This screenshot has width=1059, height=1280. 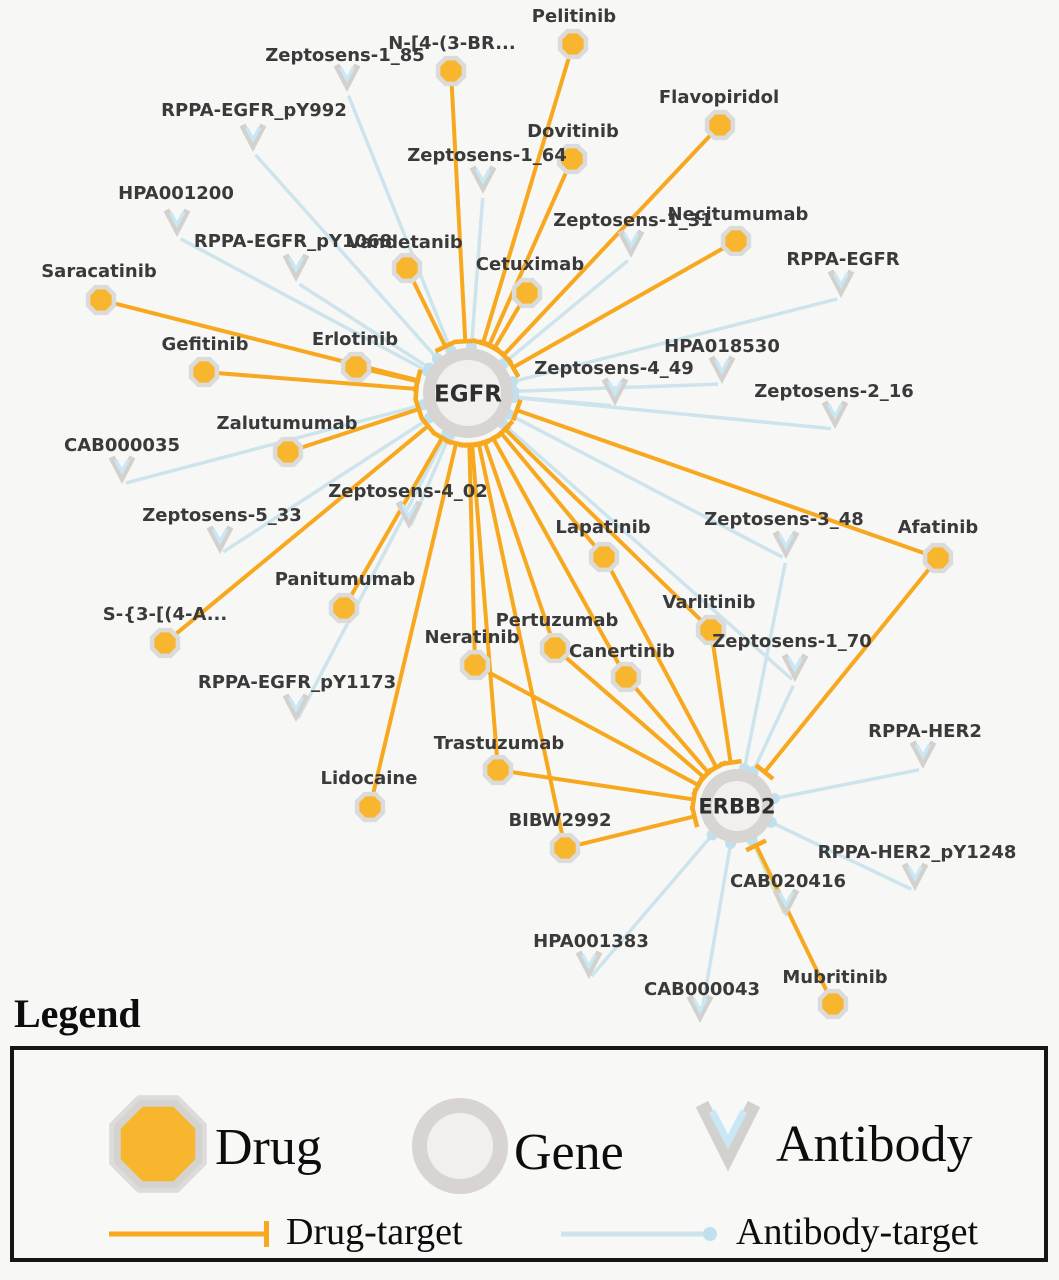 I want to click on edge-zeptosens_3_48-ERBB2, so click(x=762, y=668).